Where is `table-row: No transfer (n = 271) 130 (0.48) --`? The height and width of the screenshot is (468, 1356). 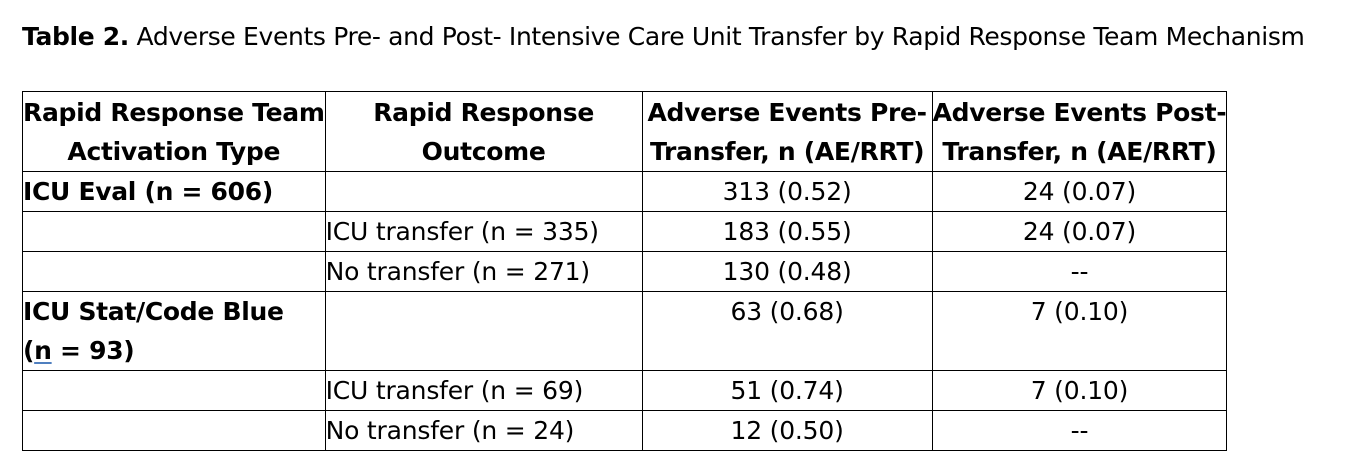 table-row: No transfer (n = 271) 130 (0.48) -- is located at coordinates (625, 271).